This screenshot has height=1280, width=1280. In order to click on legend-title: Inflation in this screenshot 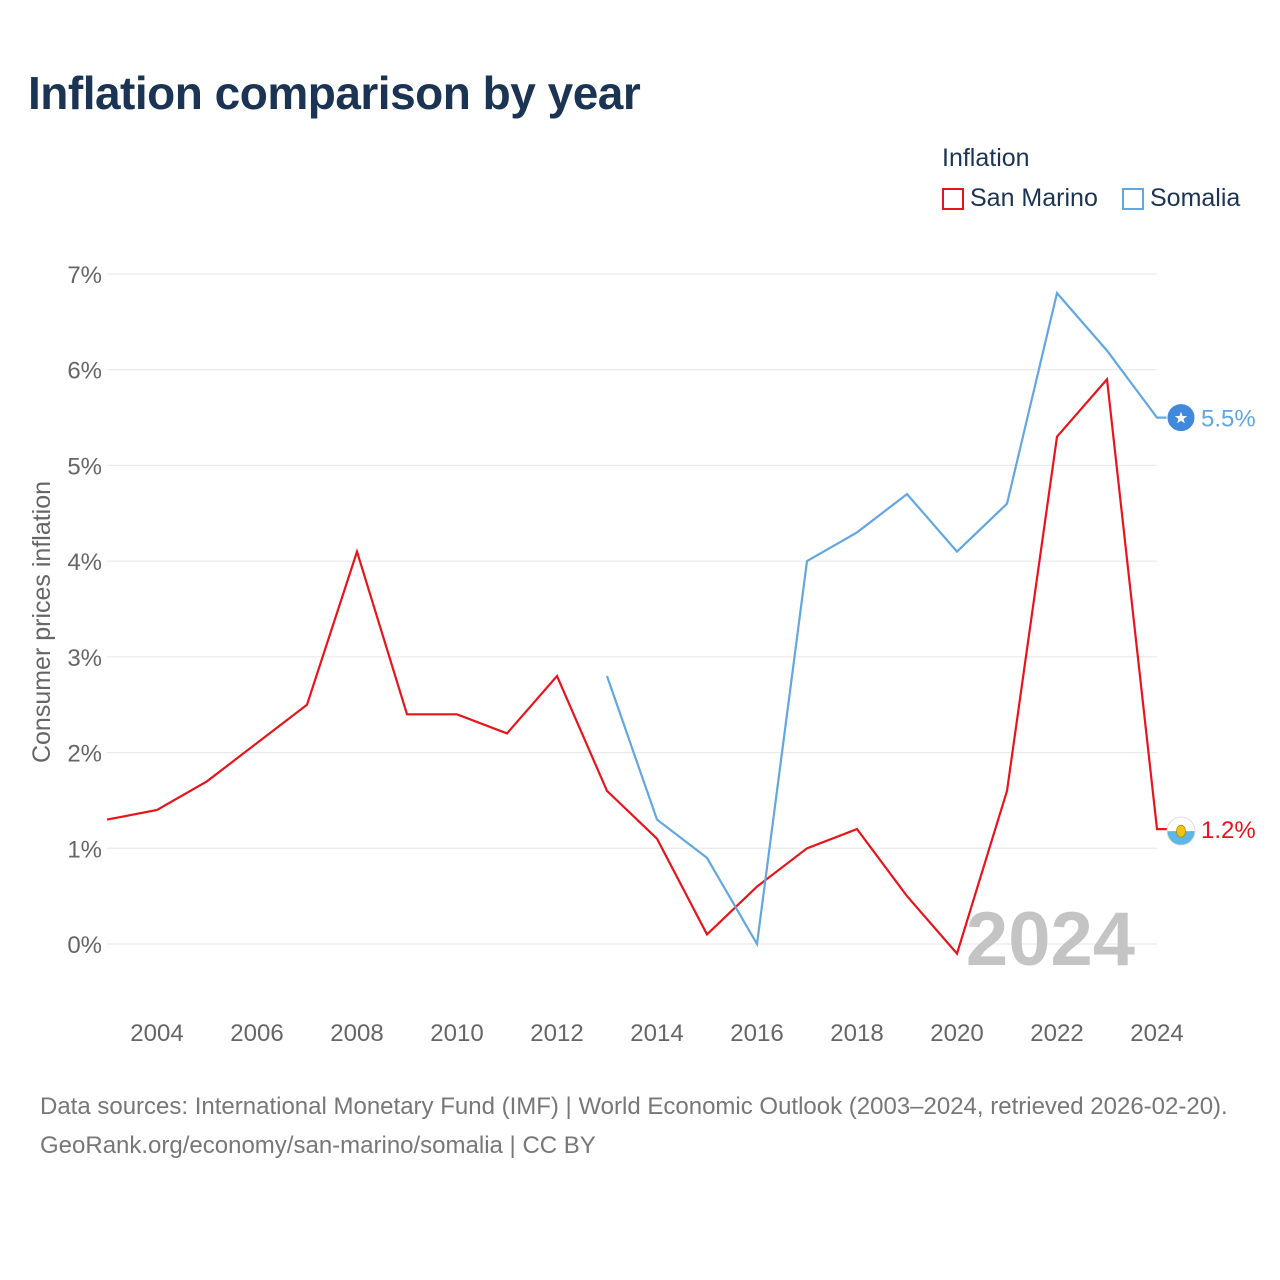, I will do `click(986, 158)`.